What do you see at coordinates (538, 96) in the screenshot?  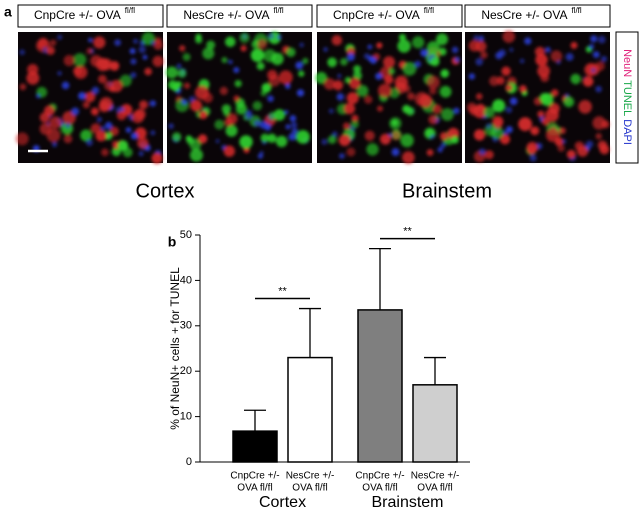 I see `micrograph-cells` at bounding box center [538, 96].